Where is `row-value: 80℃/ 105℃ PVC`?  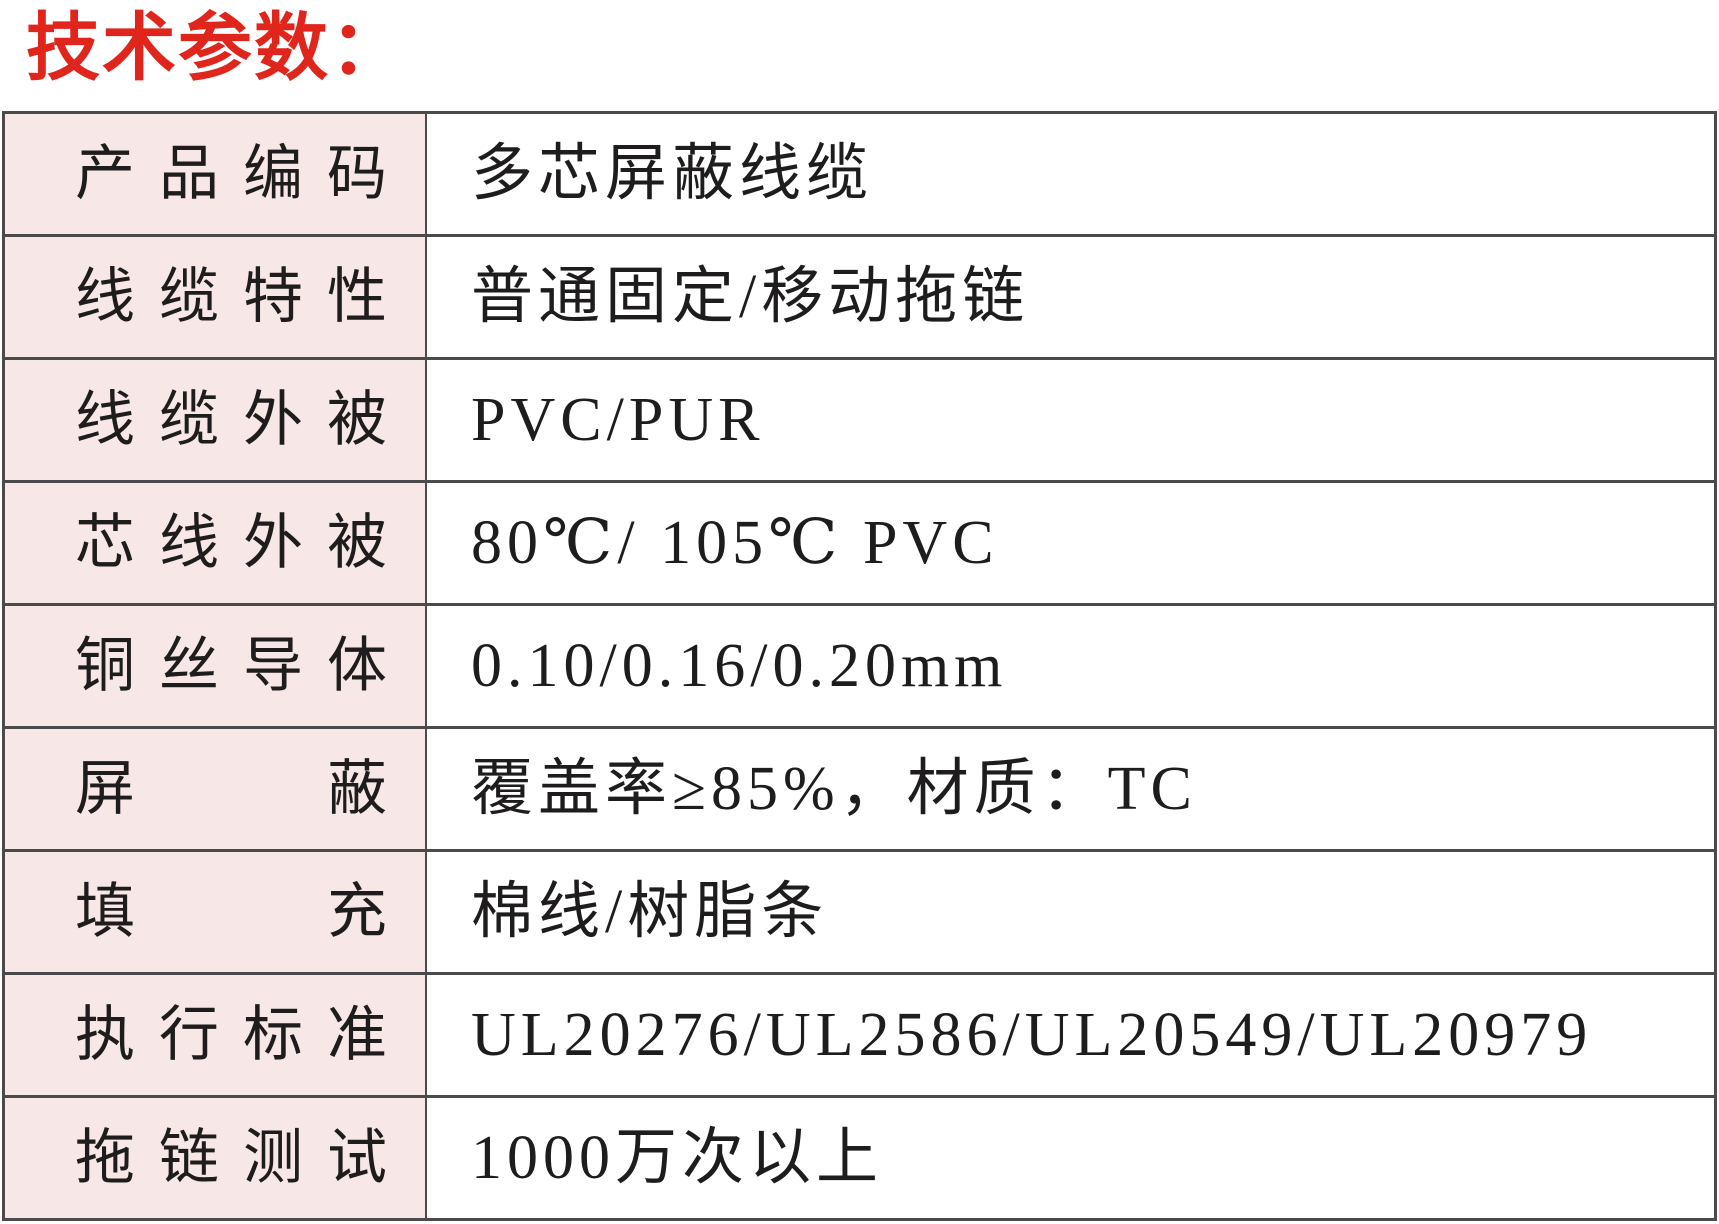 row-value: 80℃/ 105℃ PVC is located at coordinates (735, 542).